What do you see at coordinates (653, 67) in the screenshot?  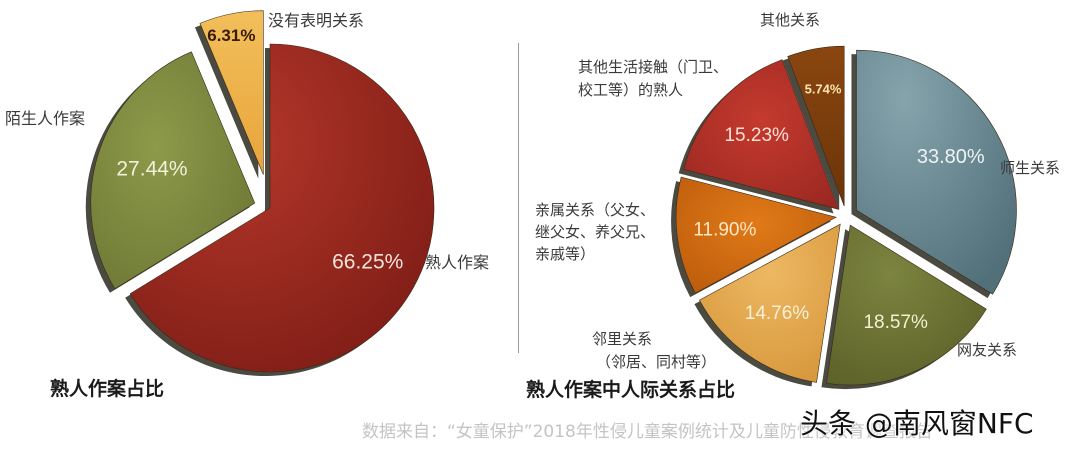 I see `label-daily-1: 其他生活接触（门卫、` at bounding box center [653, 67].